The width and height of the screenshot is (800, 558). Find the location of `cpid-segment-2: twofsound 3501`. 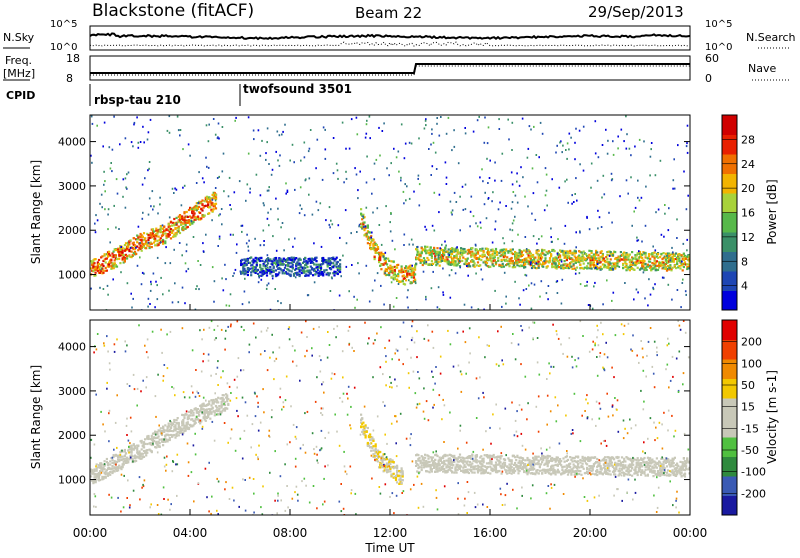

cpid-segment-2: twofsound 3501 is located at coordinates (297, 89).